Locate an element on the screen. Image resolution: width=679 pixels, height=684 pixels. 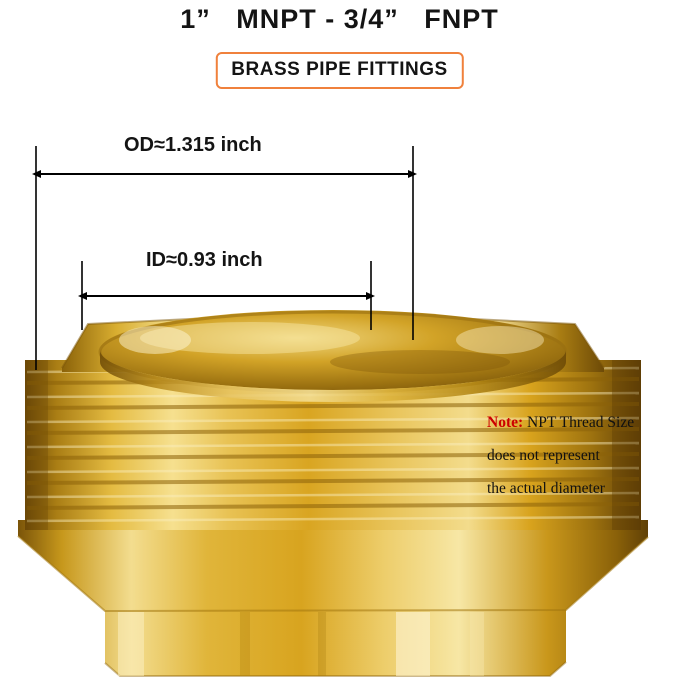
top-hex-rim is located at coordinates (333, 356).